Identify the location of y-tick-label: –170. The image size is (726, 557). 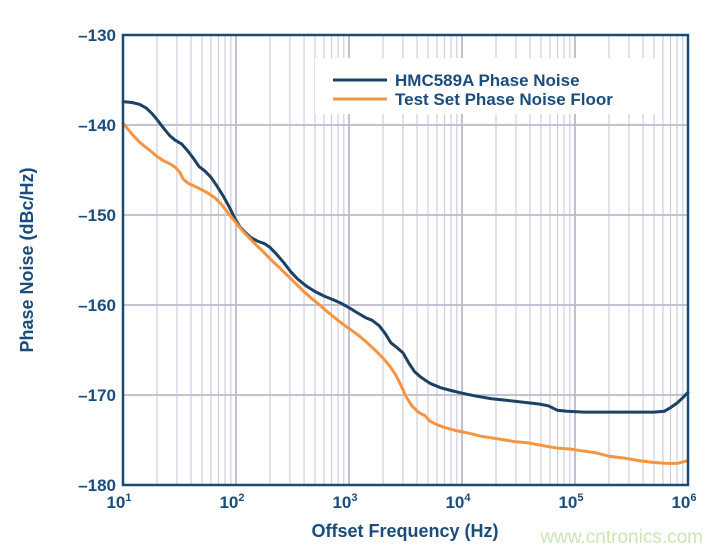
(97, 395).